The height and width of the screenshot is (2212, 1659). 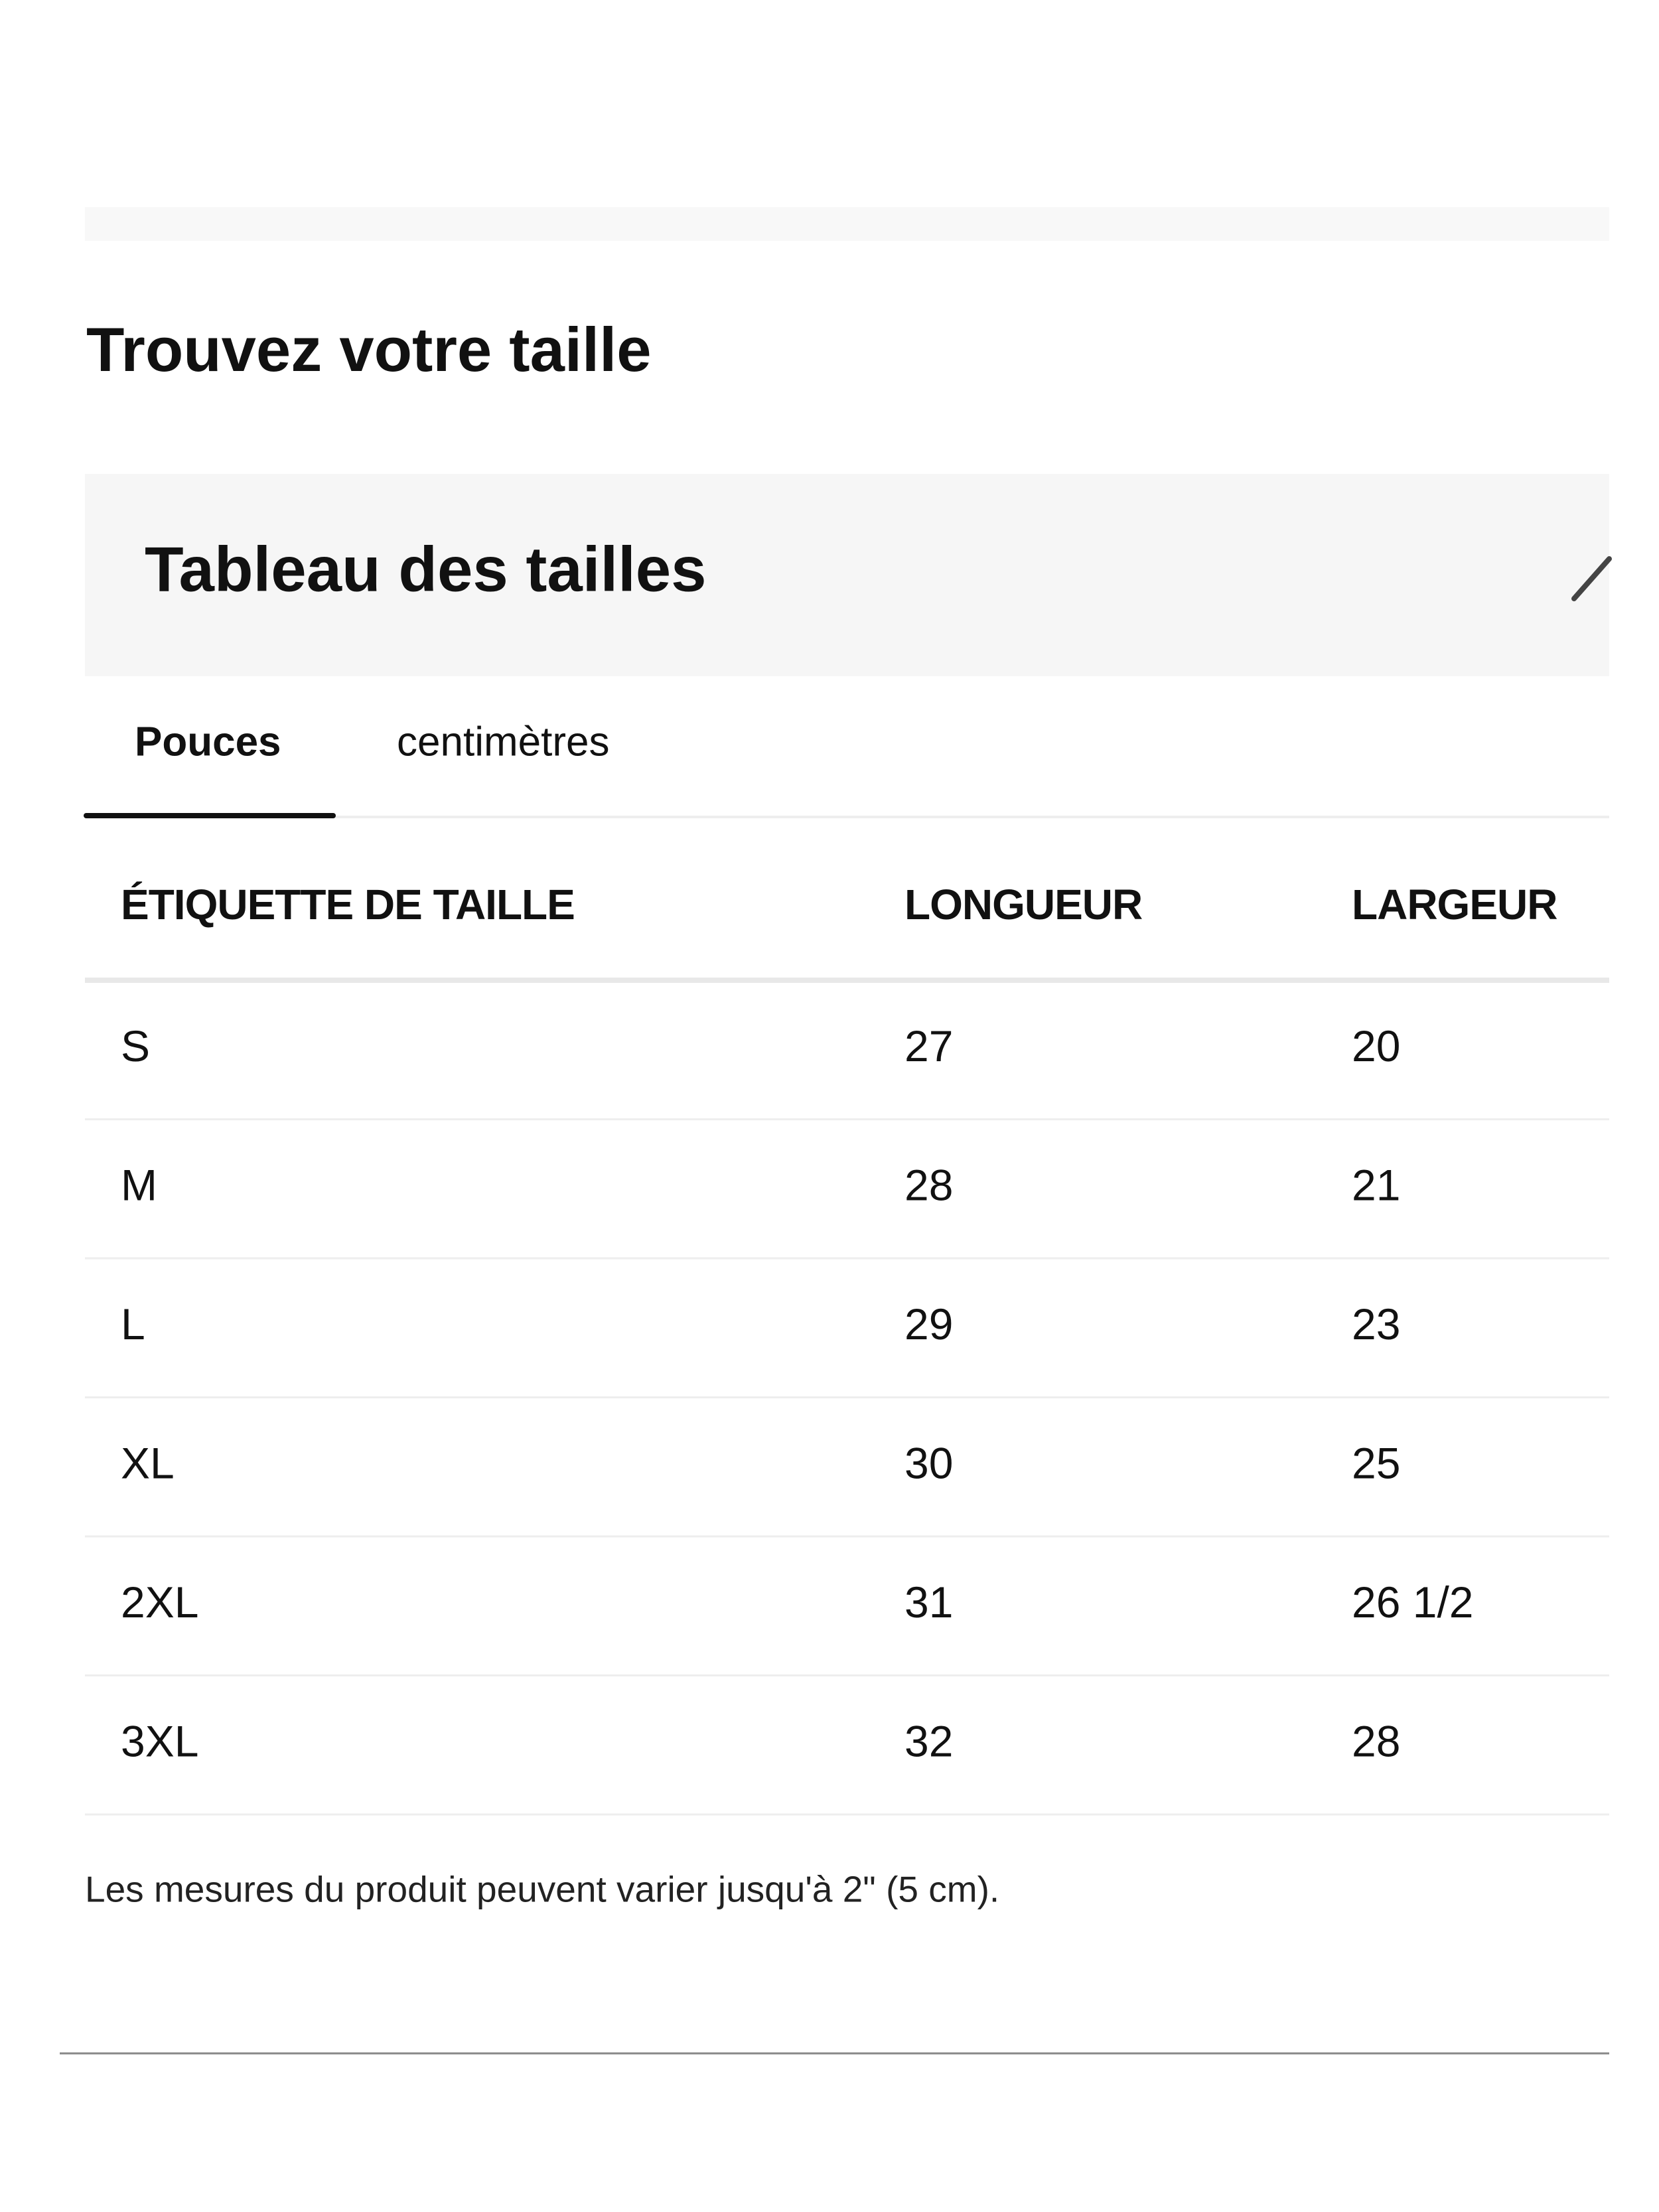 What do you see at coordinates (928, 1464) in the screenshot?
I see `table-cell: 30` at bounding box center [928, 1464].